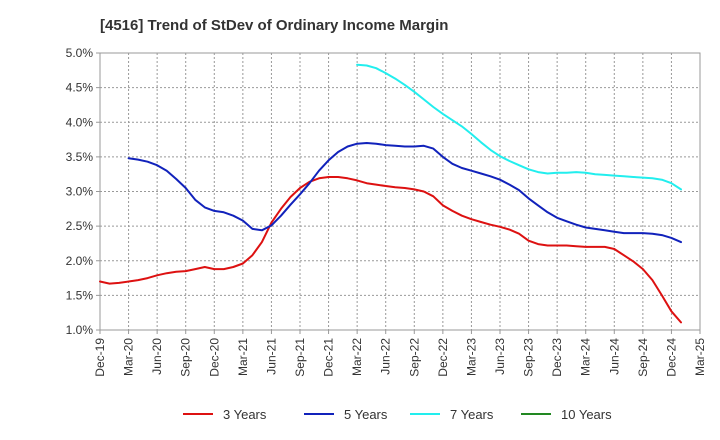  I want to click on x-tick-label: Sep-20, so click(186, 357).